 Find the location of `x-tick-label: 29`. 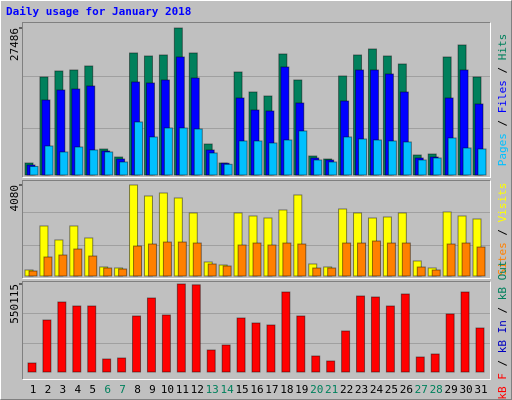

x-tick-label: 29 is located at coordinates (451, 389).